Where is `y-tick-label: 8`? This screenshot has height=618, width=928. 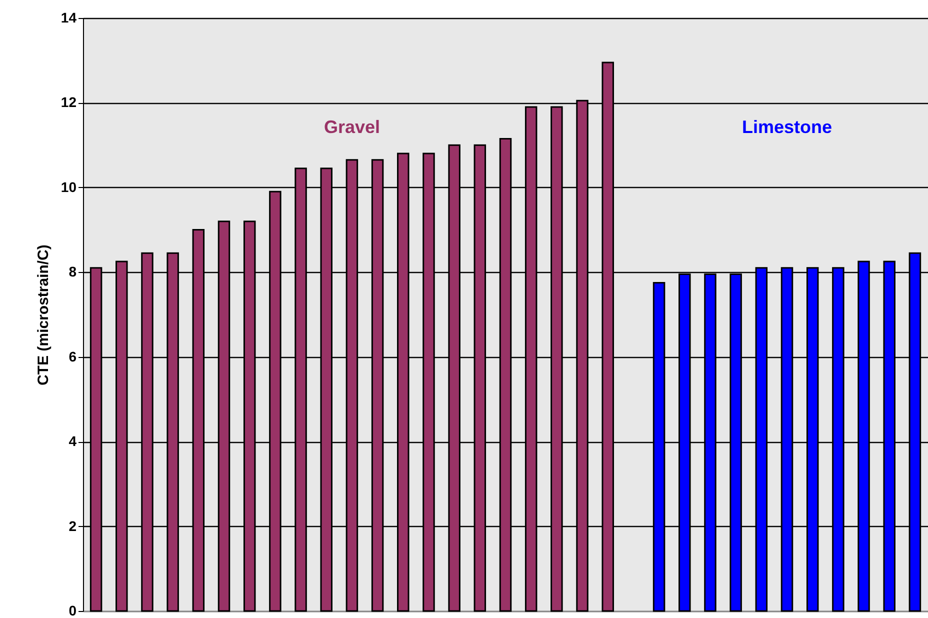 y-tick-label: 8 is located at coordinates (72, 272).